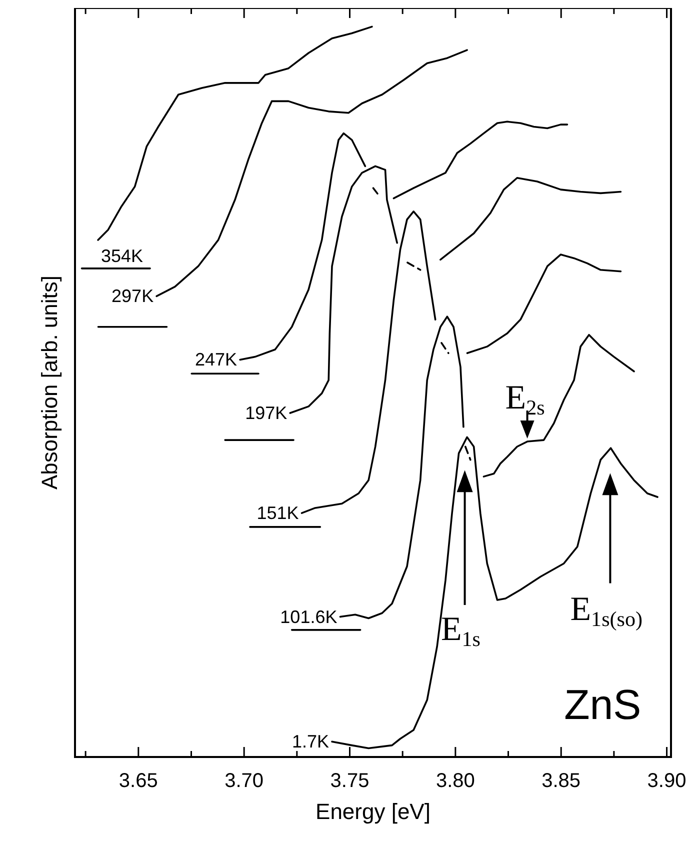  I want to click on annotation: E$_{1s(so)}$, so click(606, 610).